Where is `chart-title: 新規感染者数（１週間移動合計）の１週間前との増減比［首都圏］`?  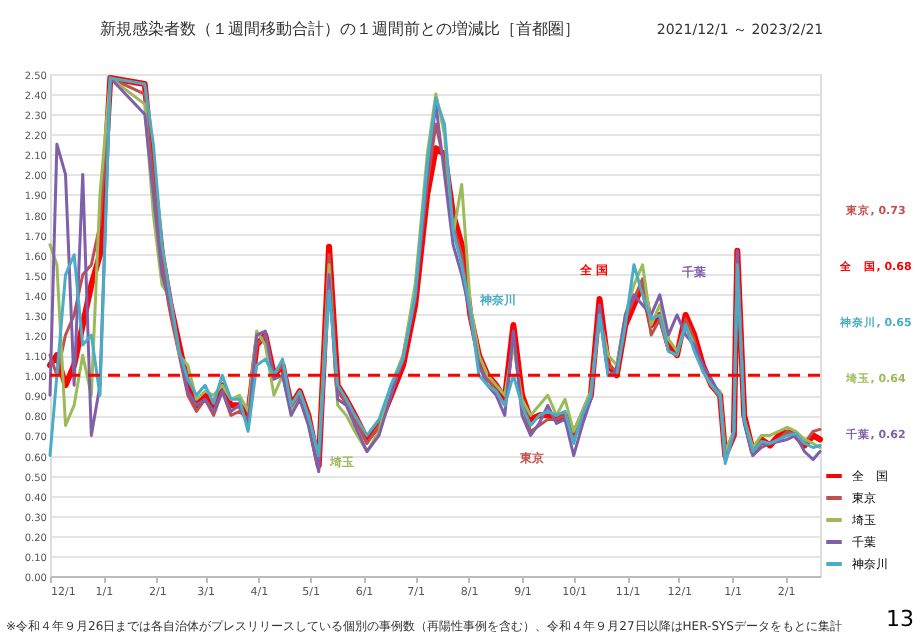 chart-title: 新規感染者数（１週間移動合計）の１週間前との増減比［首都圏］ is located at coordinates (340, 29).